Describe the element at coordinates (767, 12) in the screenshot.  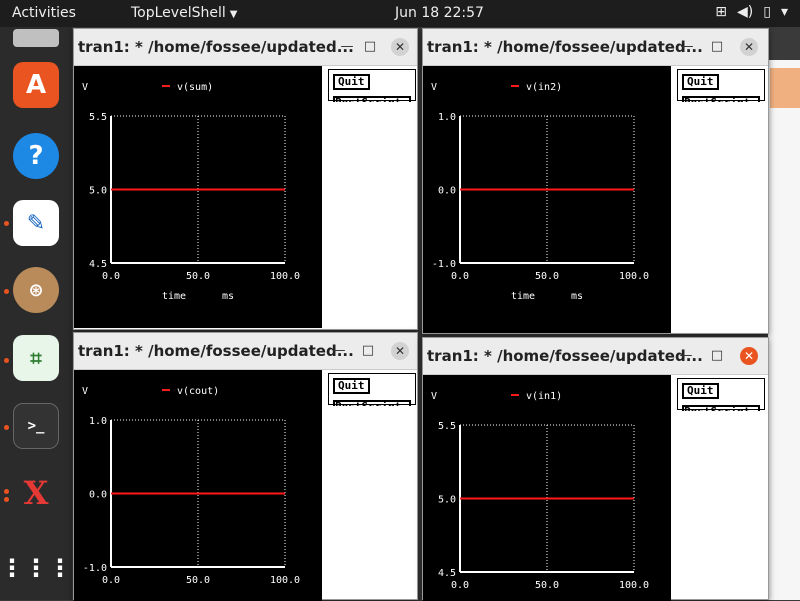
I see `battery-icon: ▯` at that location.